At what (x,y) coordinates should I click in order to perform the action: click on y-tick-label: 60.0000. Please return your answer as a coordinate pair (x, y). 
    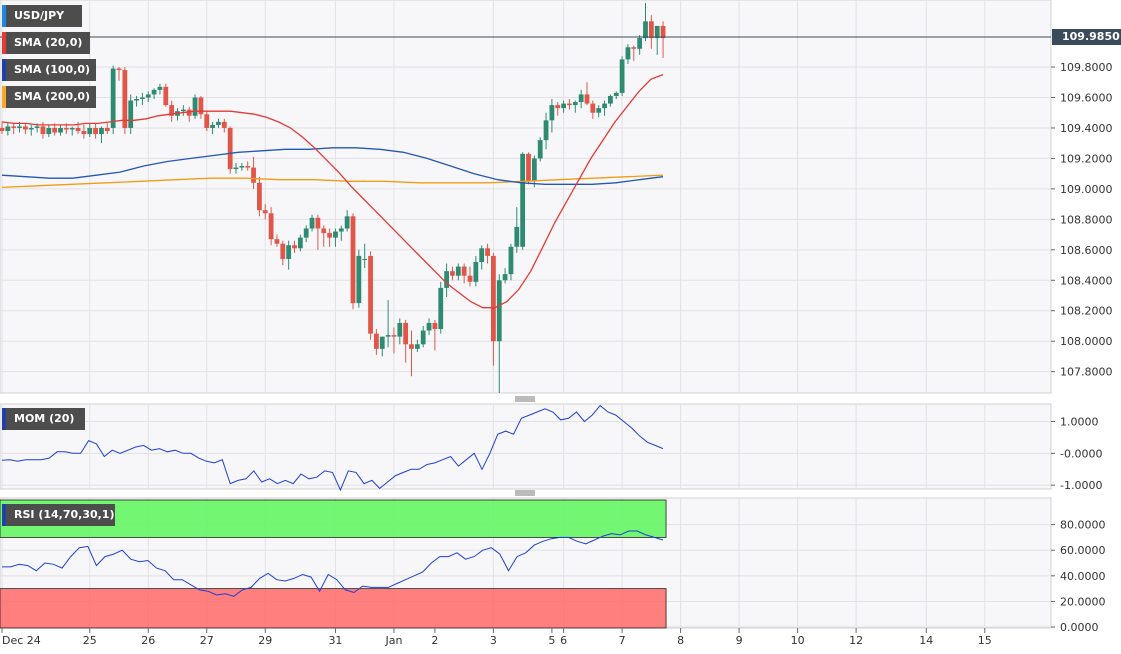
    Looking at the image, I should click on (1083, 550).